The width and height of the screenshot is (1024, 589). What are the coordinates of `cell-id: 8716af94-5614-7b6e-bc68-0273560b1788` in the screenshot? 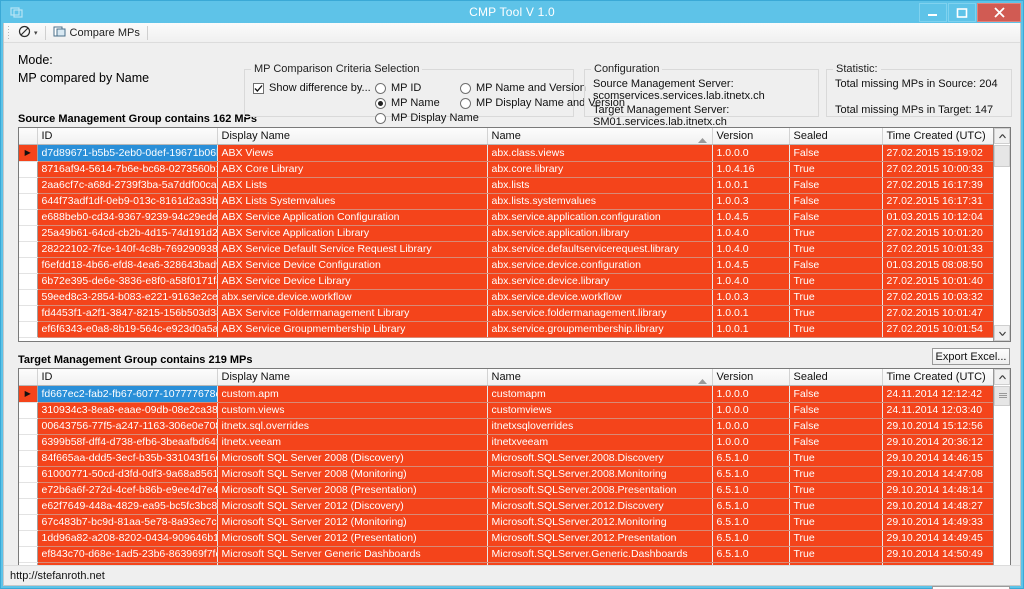 It's located at (127, 169).